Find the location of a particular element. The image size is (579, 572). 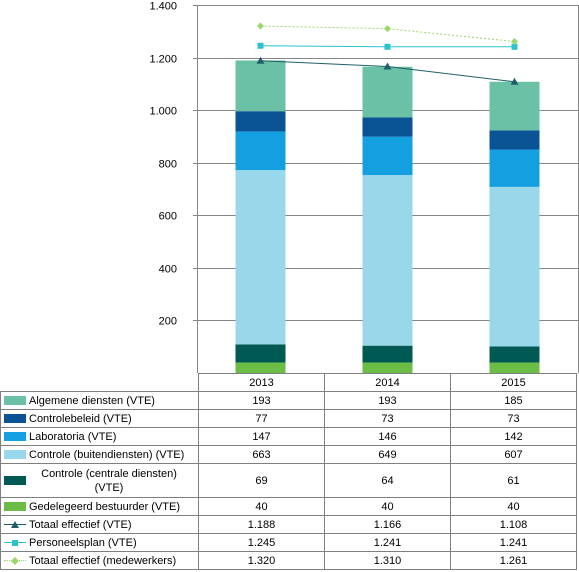

table-column-header: 2015 is located at coordinates (513, 382).